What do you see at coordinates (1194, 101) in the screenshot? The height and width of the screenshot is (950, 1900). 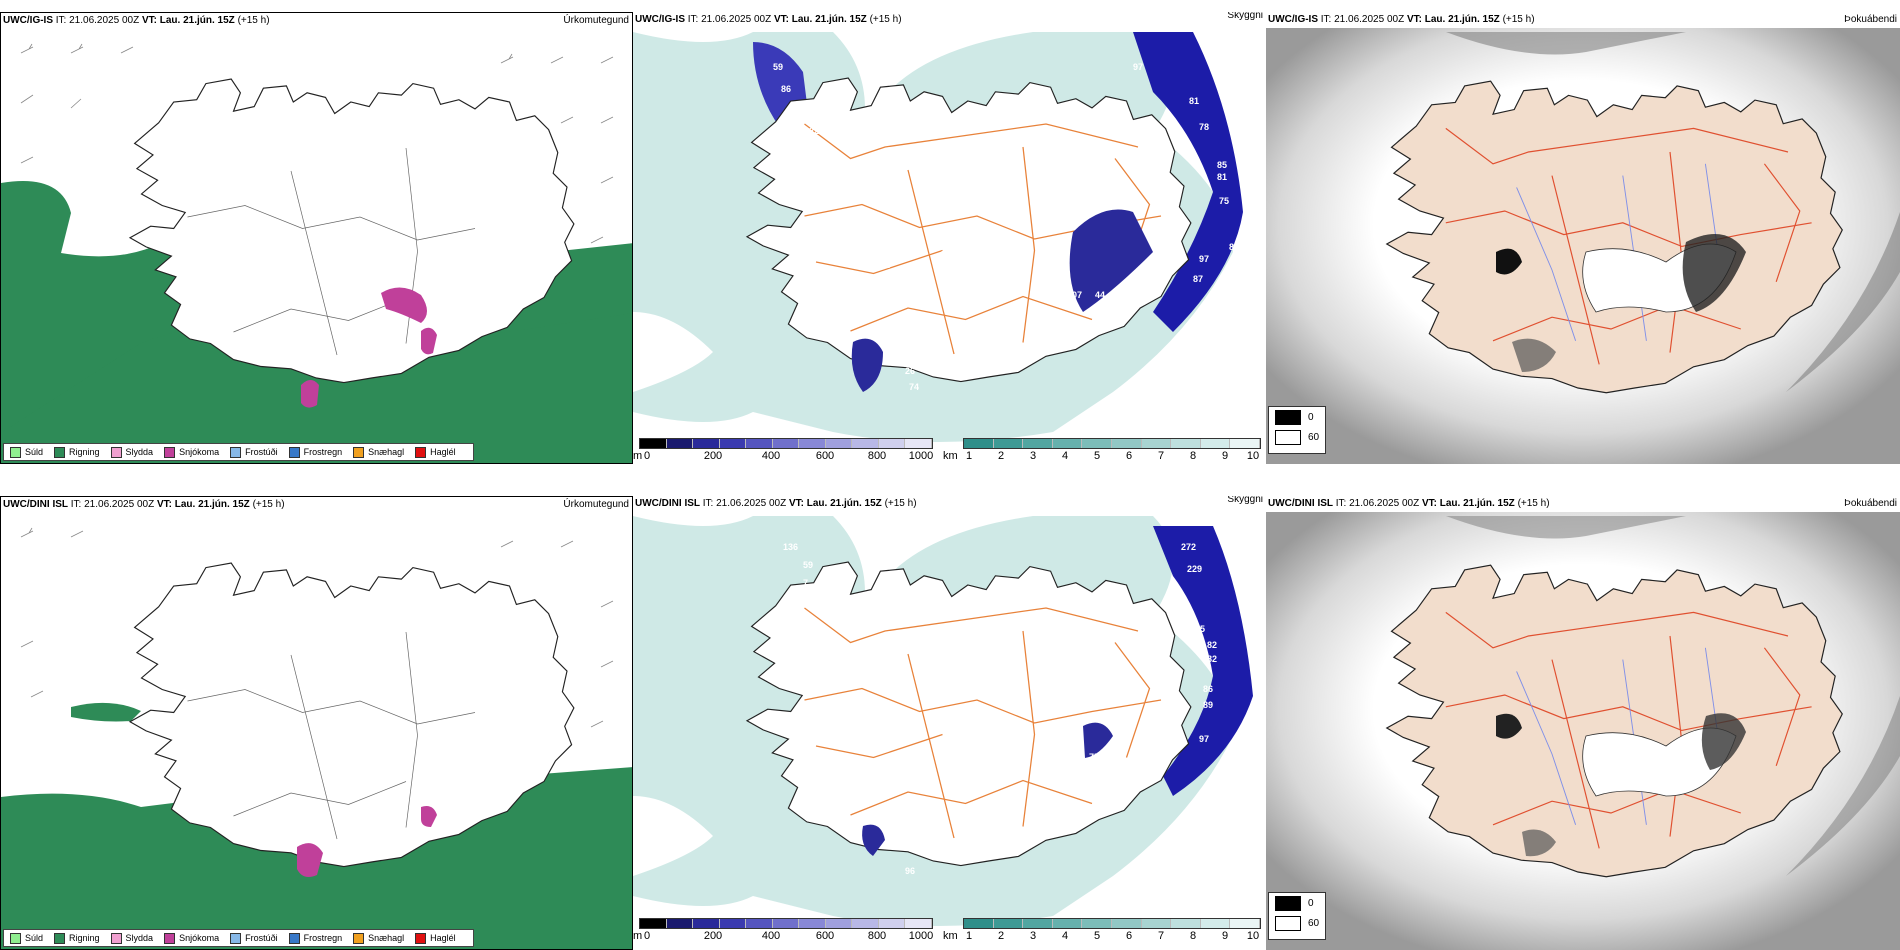 I see `svg-text: 81` at bounding box center [1194, 101].